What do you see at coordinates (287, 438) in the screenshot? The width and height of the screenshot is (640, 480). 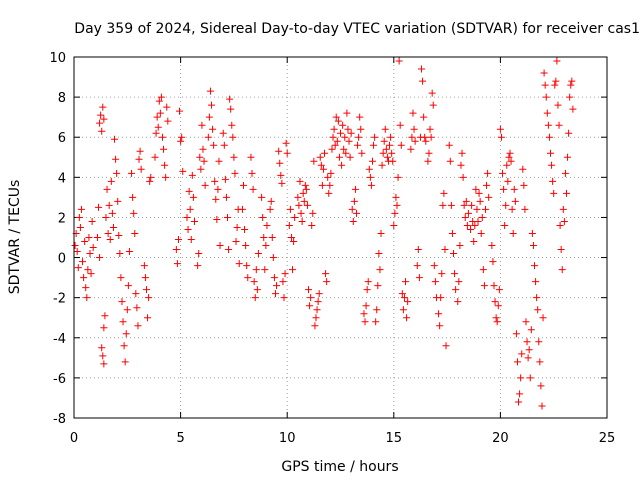 I see `x-tick-label: 10` at bounding box center [287, 438].